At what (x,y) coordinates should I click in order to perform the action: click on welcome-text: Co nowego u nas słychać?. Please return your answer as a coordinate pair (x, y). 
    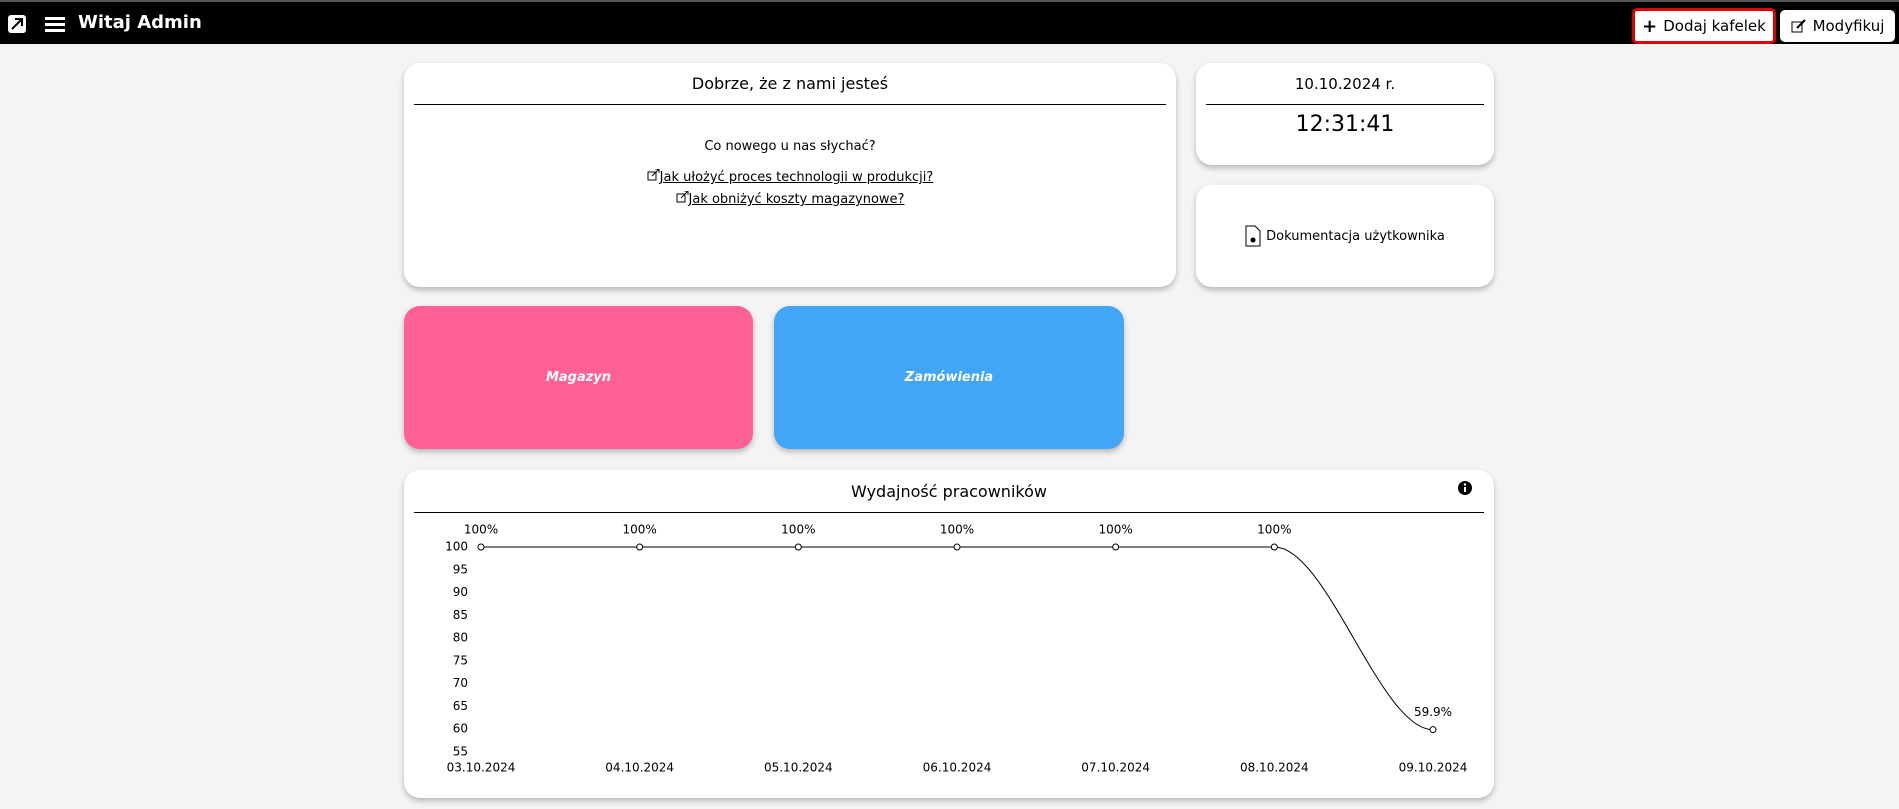
    Looking at the image, I should click on (790, 146).